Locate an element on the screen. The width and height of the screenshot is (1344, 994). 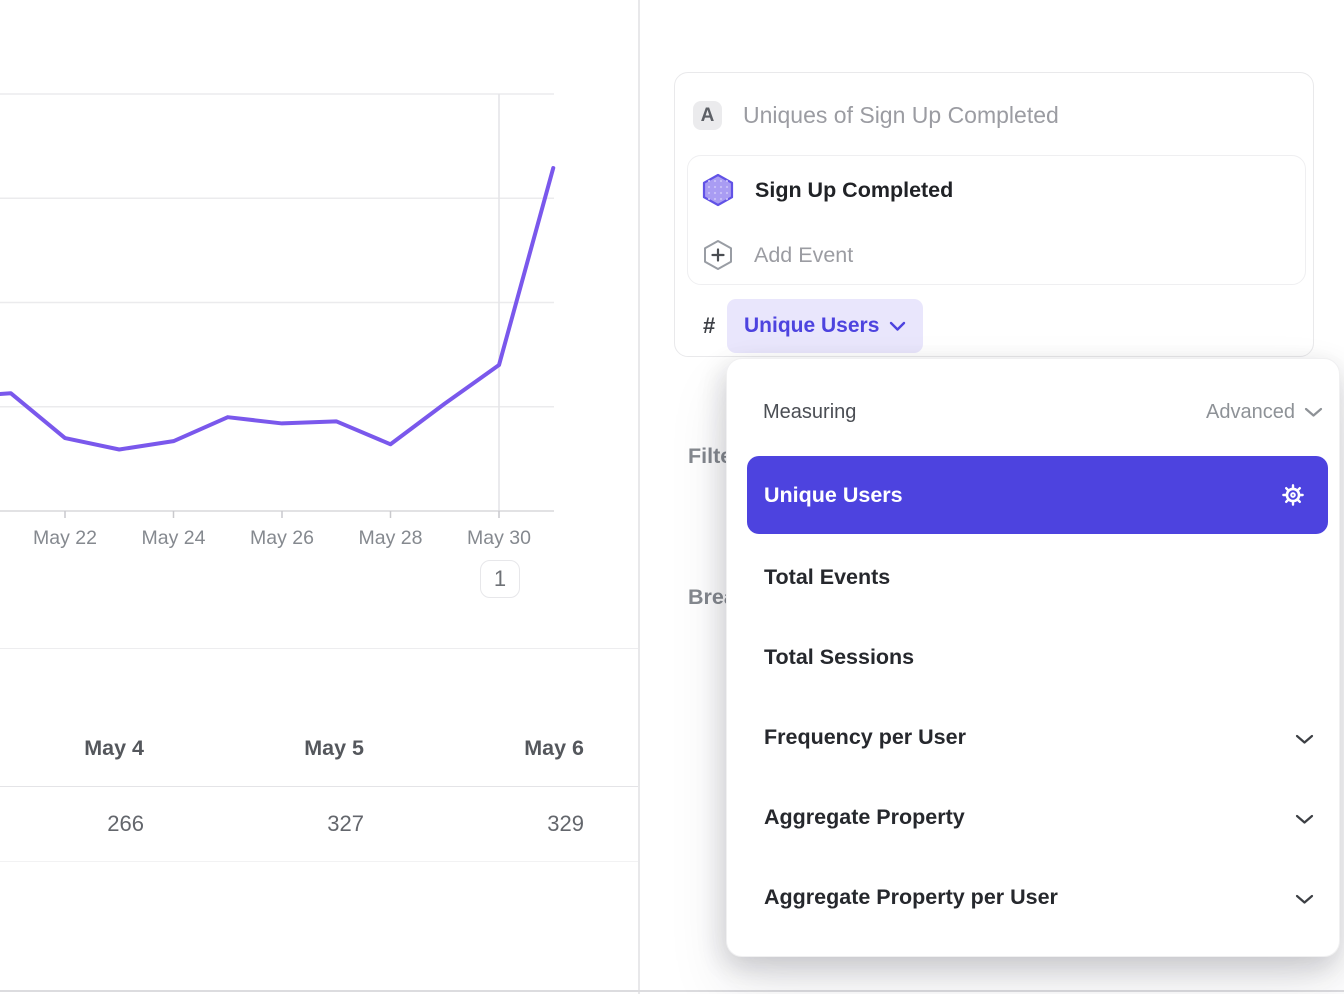
advanced-mode-button: Advanced is located at coordinates (1264, 412).